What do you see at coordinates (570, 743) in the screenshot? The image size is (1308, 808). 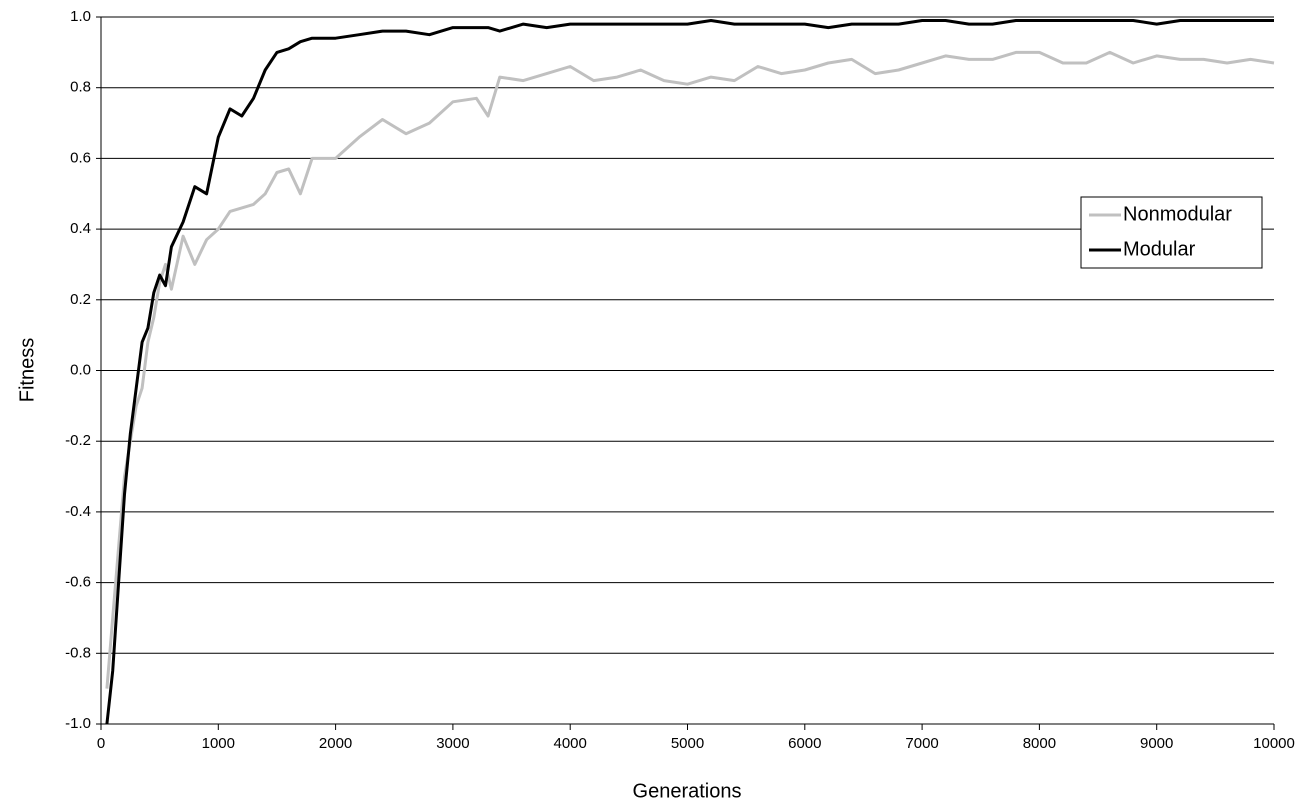 I see `x-tick-label: 4000` at bounding box center [570, 743].